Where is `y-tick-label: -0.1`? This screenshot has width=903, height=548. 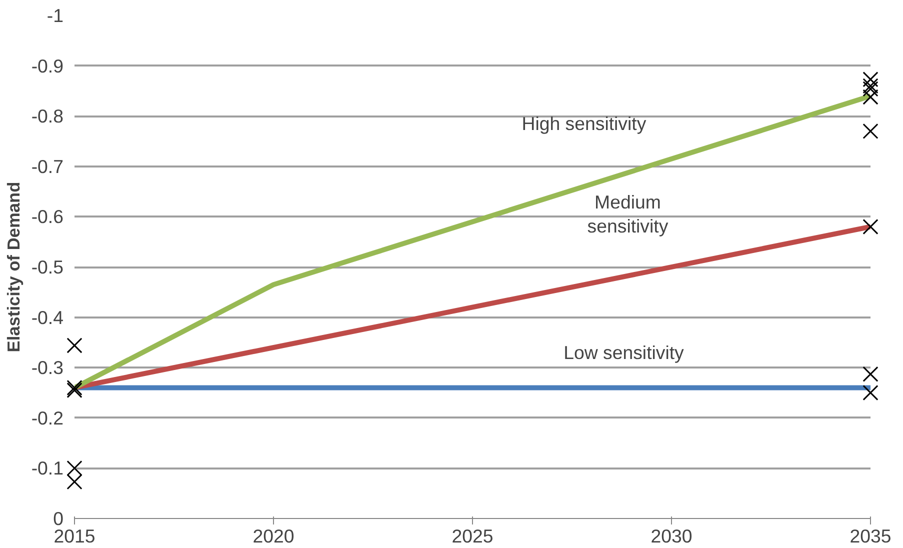
y-tick-label: -0.1 is located at coordinates (47, 468).